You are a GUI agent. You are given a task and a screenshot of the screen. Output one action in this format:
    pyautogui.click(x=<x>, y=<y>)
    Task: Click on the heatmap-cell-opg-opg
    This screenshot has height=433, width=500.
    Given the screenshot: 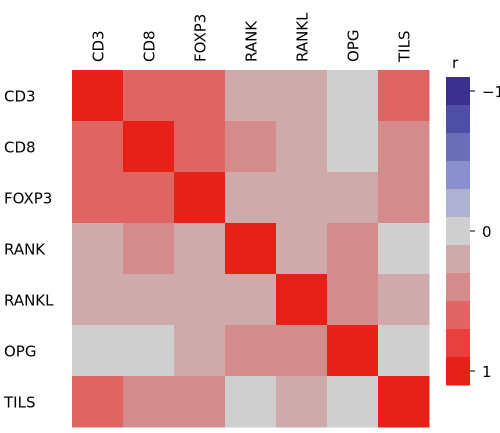 What is the action you would take?
    pyautogui.click(x=353, y=351)
    